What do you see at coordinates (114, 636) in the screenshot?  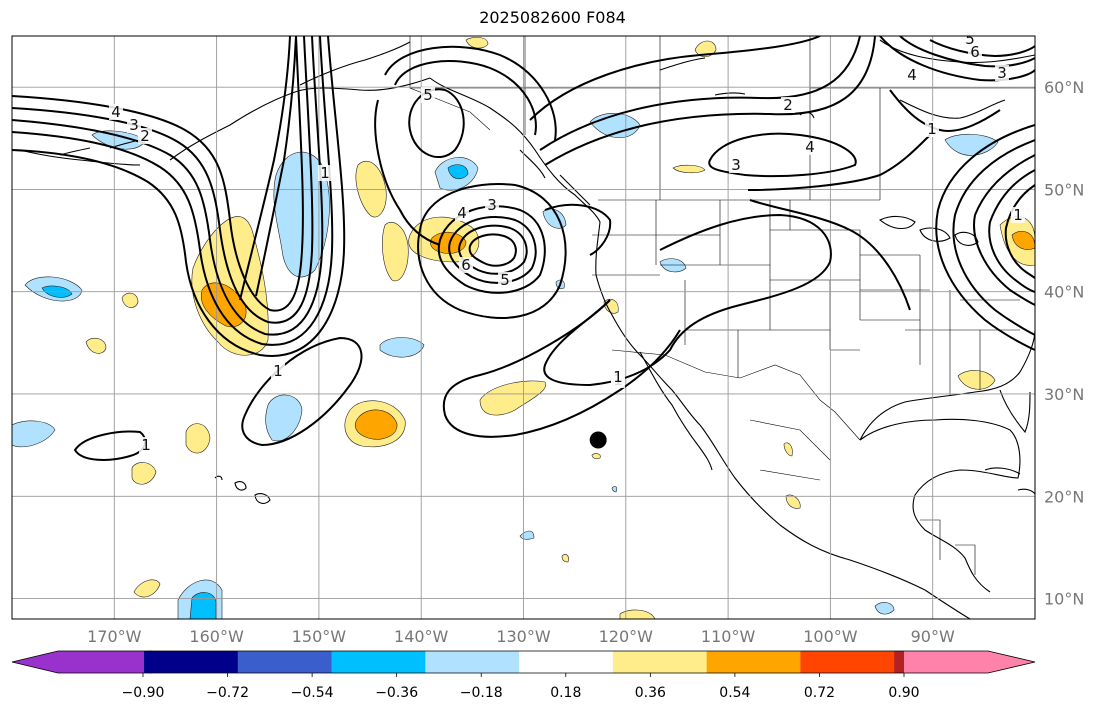 I see `lon-tick-label: 170°W` at bounding box center [114, 636].